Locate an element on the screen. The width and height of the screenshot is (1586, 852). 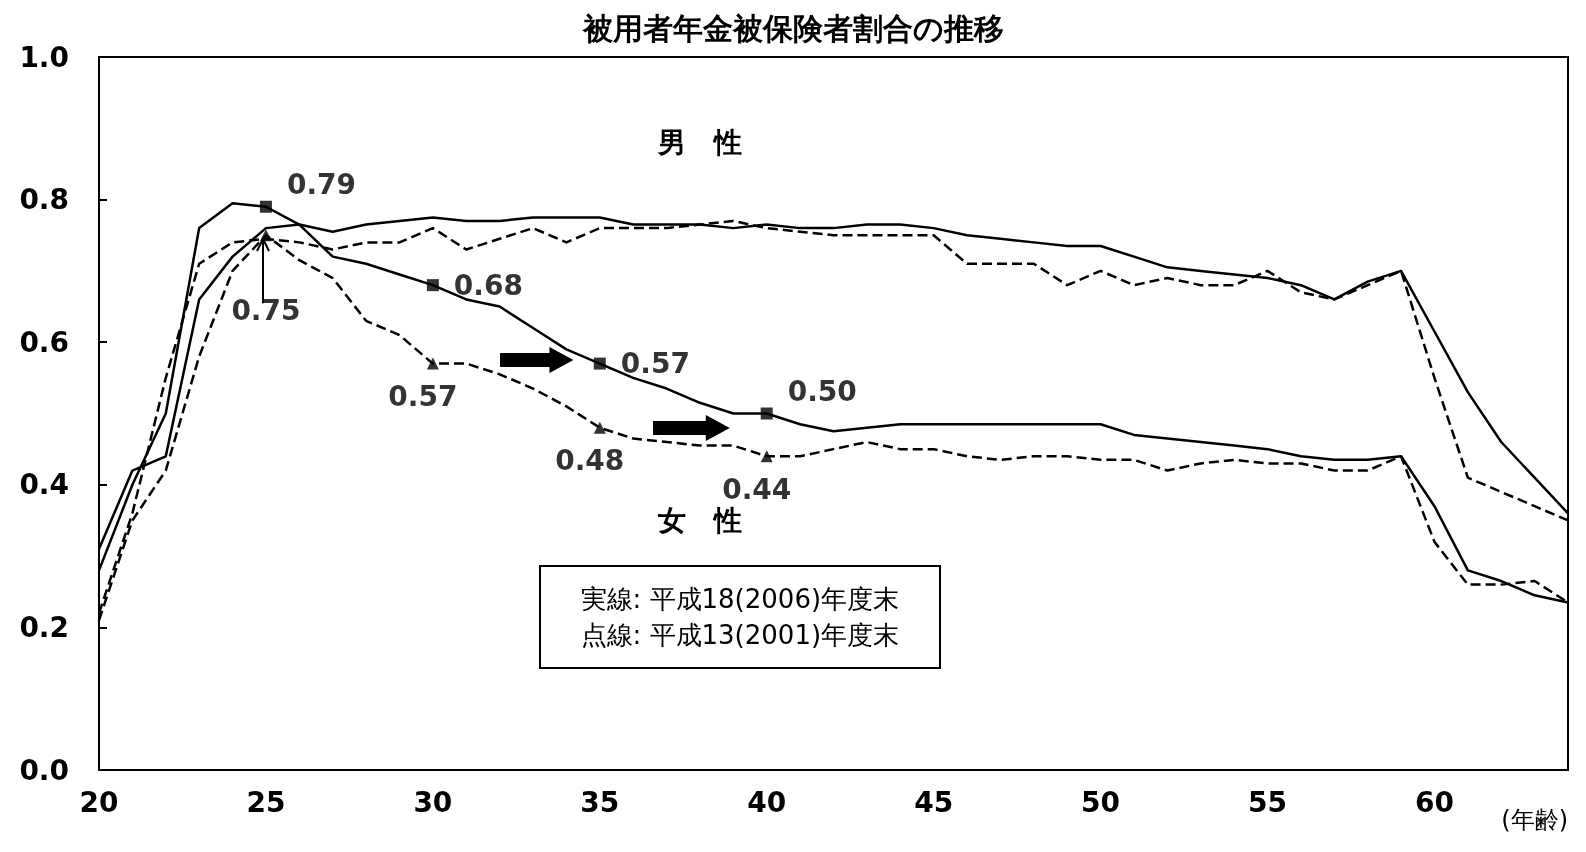
y-tick-label: 0.4 is located at coordinates (44, 485).